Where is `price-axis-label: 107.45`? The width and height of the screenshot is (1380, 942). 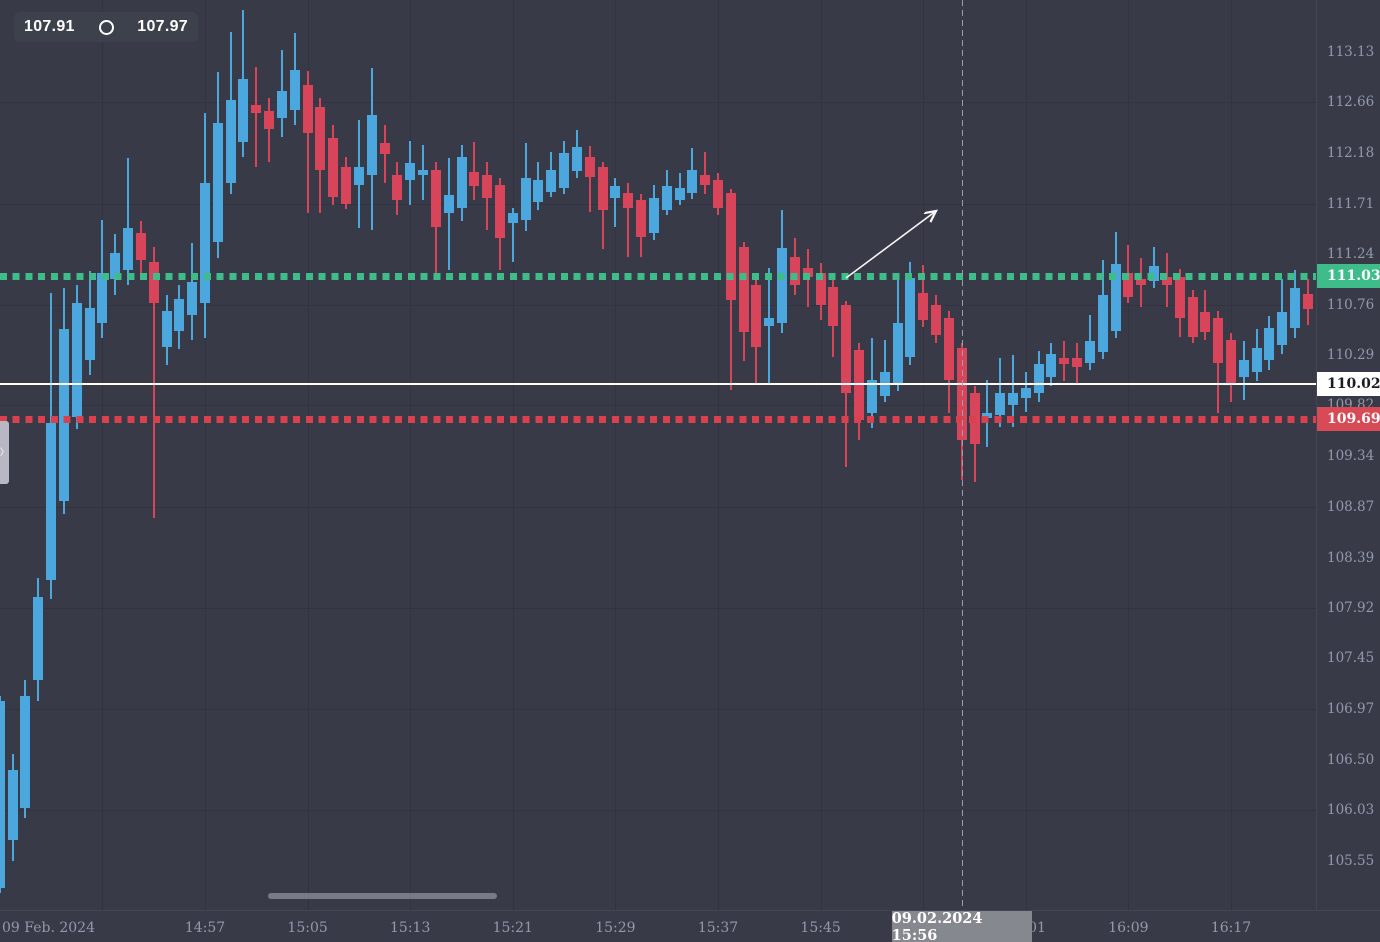
price-axis-label: 107.45 is located at coordinates (1351, 658).